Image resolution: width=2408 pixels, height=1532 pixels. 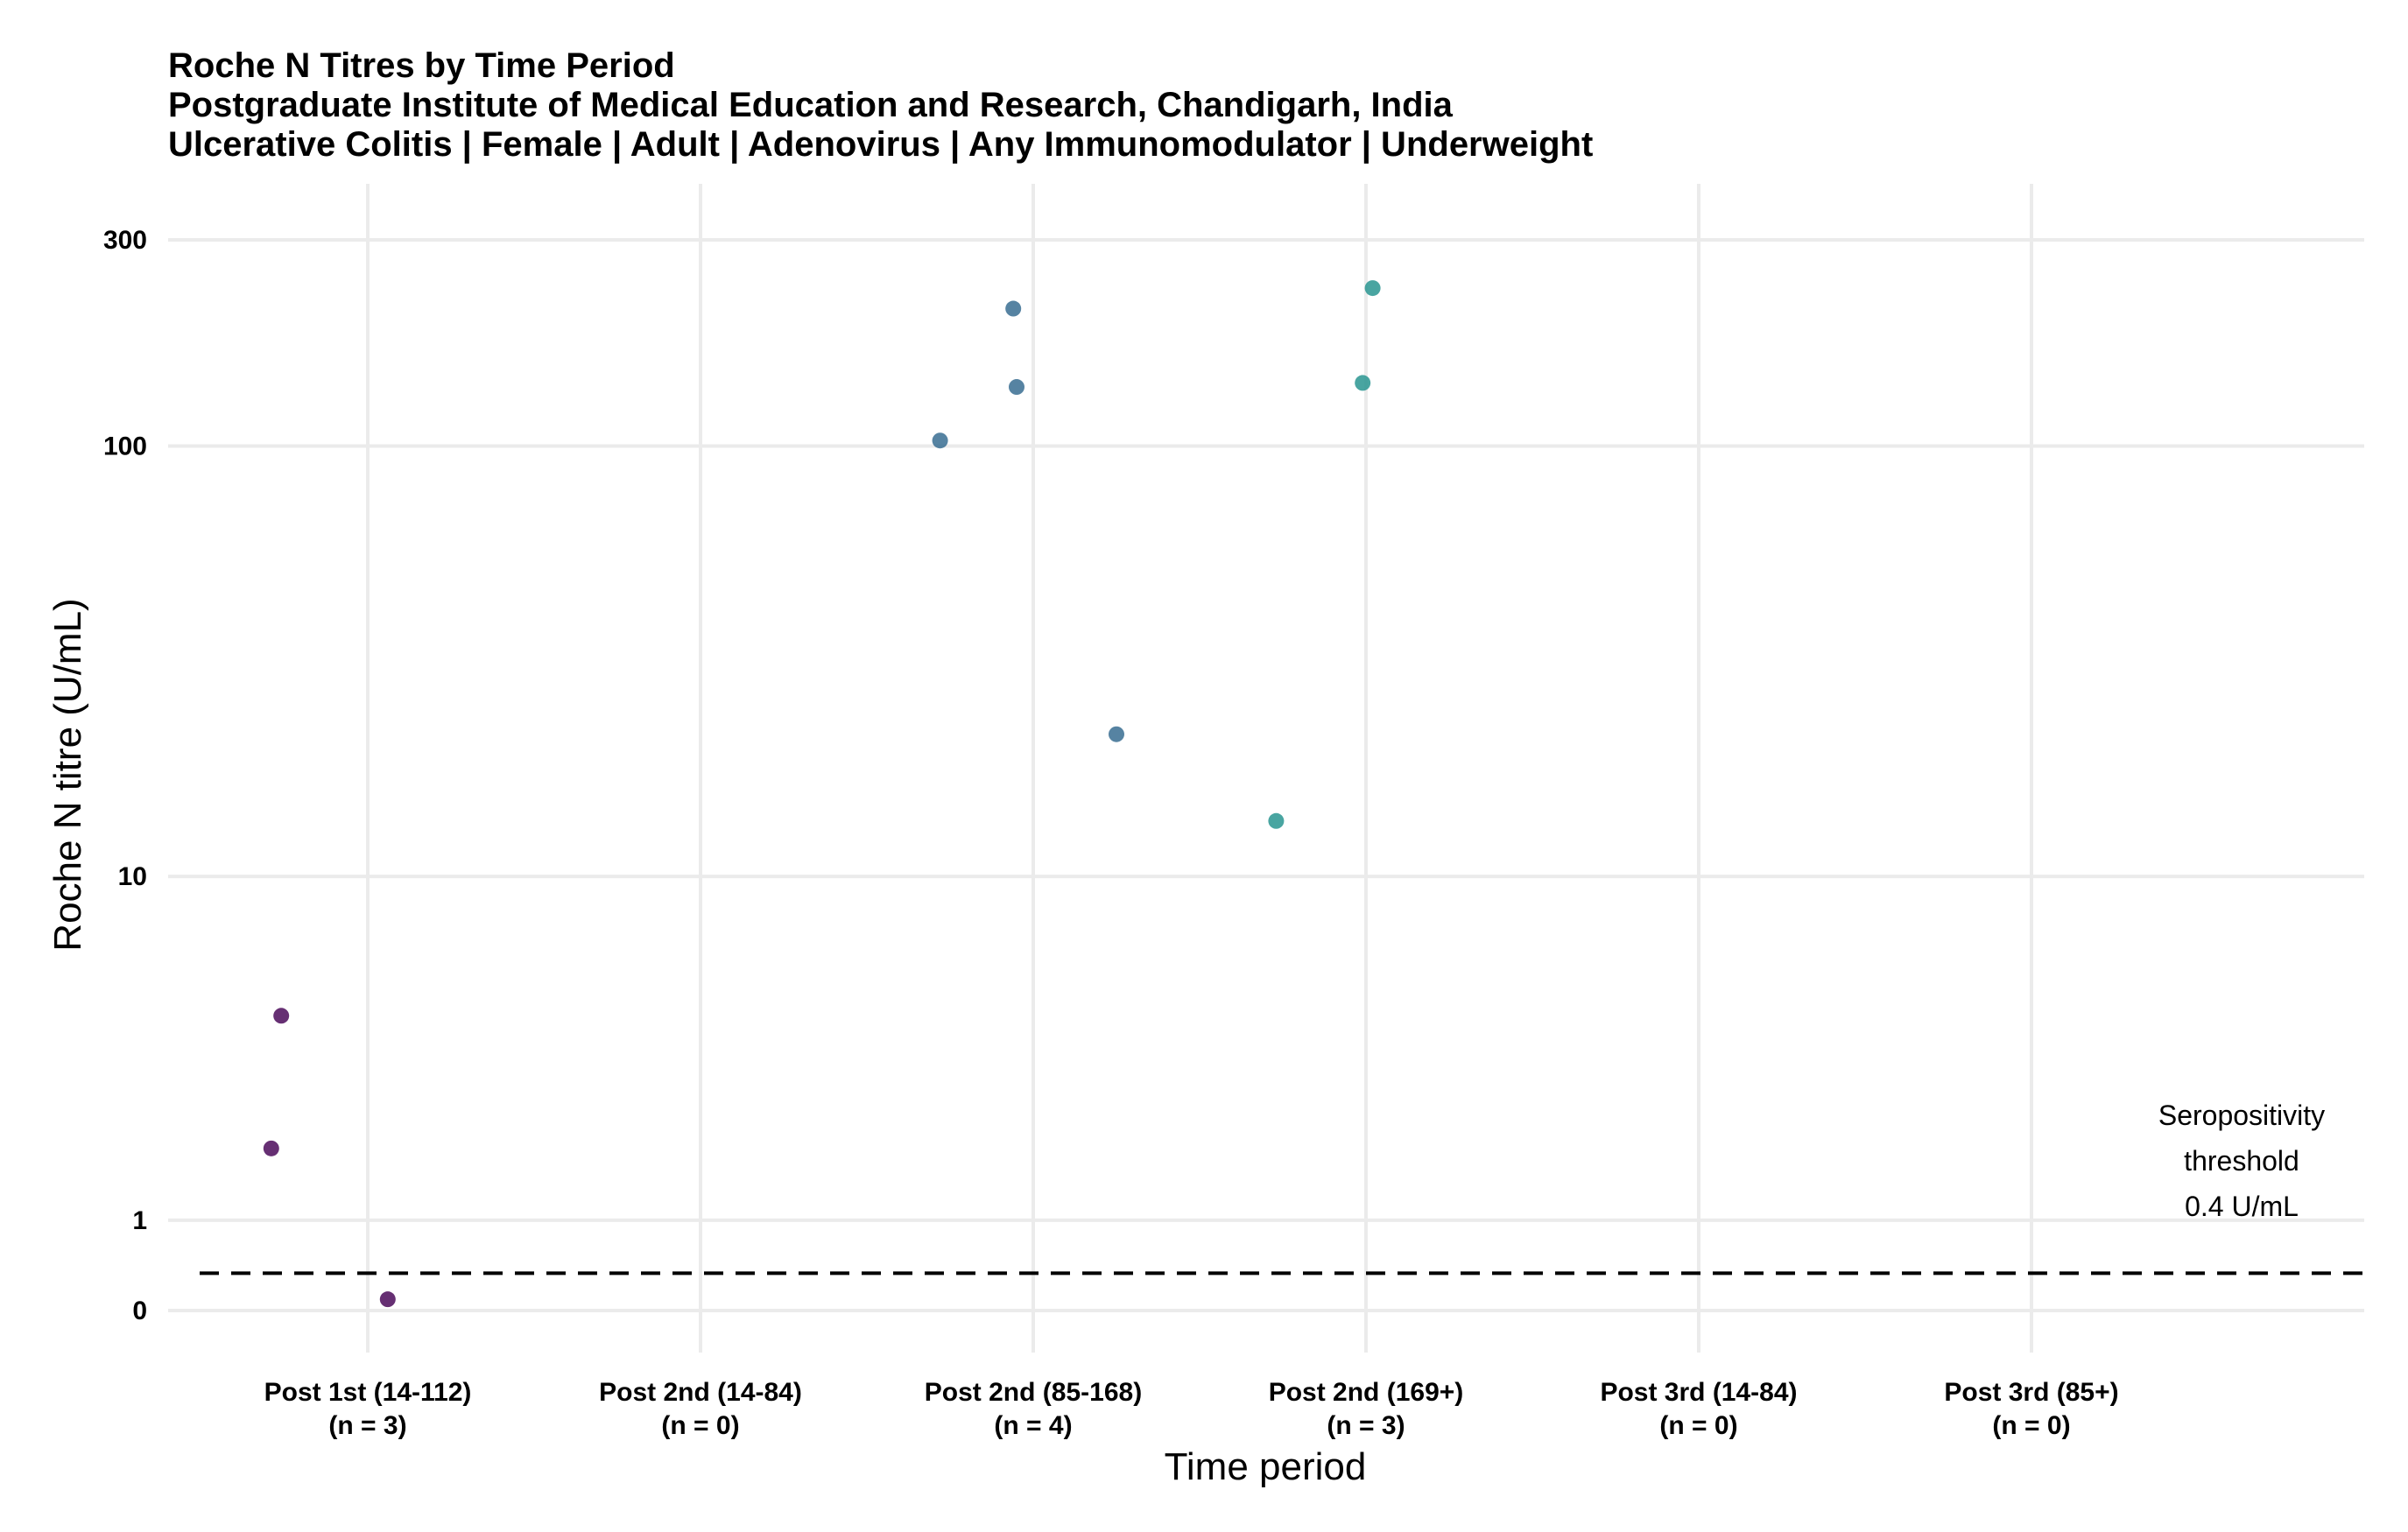 I want to click on y-tick-label: 300, so click(x=125, y=241).